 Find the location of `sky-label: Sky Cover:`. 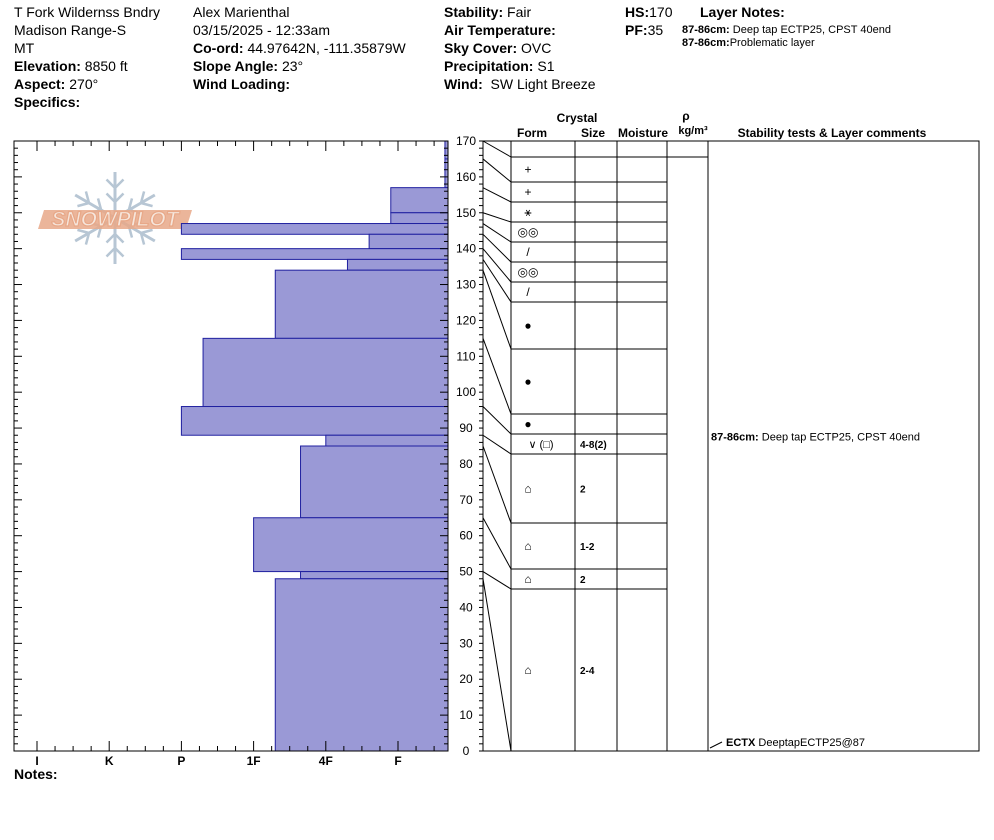

sky-label: Sky Cover: is located at coordinates (481, 48).